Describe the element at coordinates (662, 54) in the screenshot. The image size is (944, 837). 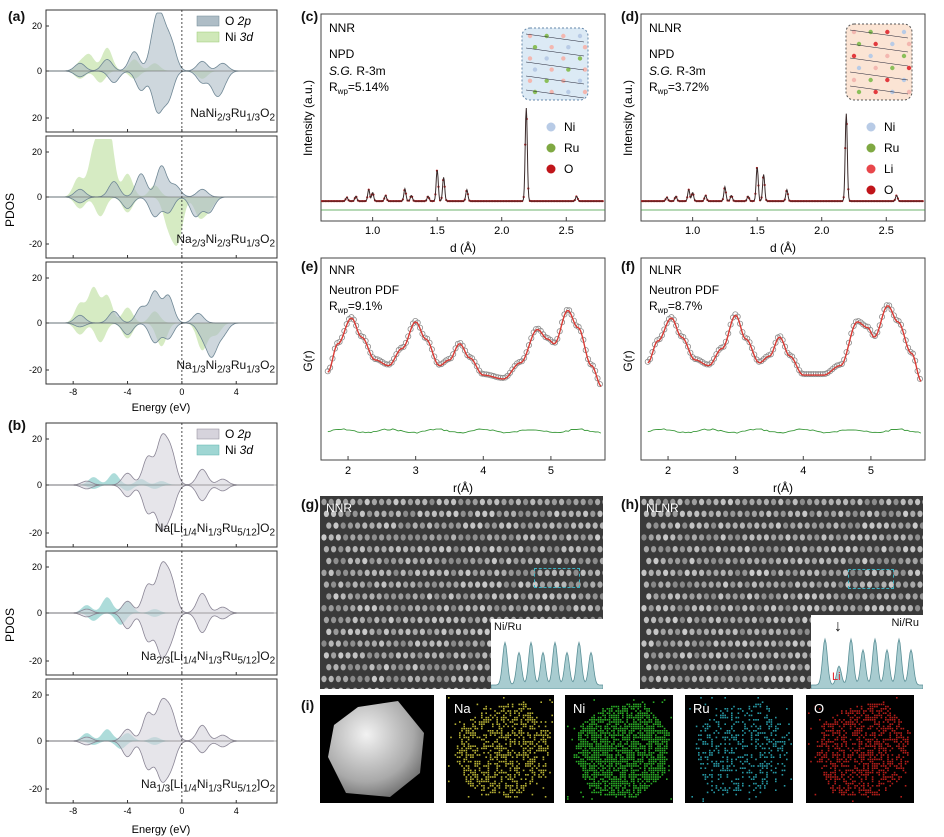
I see `npd-d-method: NPD` at that location.